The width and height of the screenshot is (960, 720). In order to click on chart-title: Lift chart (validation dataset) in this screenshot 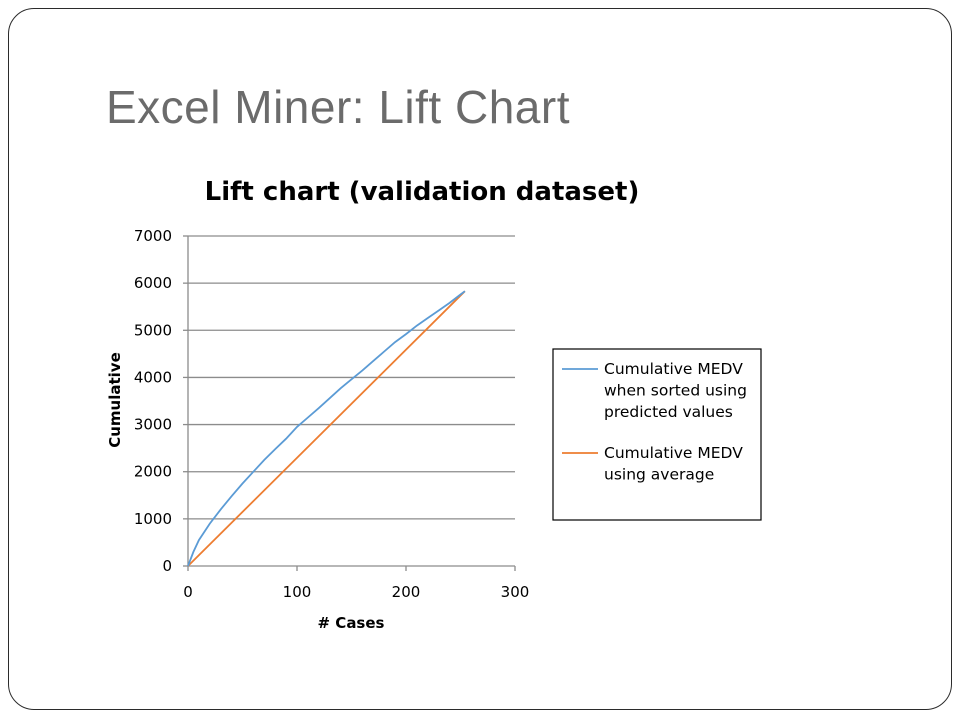, I will do `click(422, 192)`.